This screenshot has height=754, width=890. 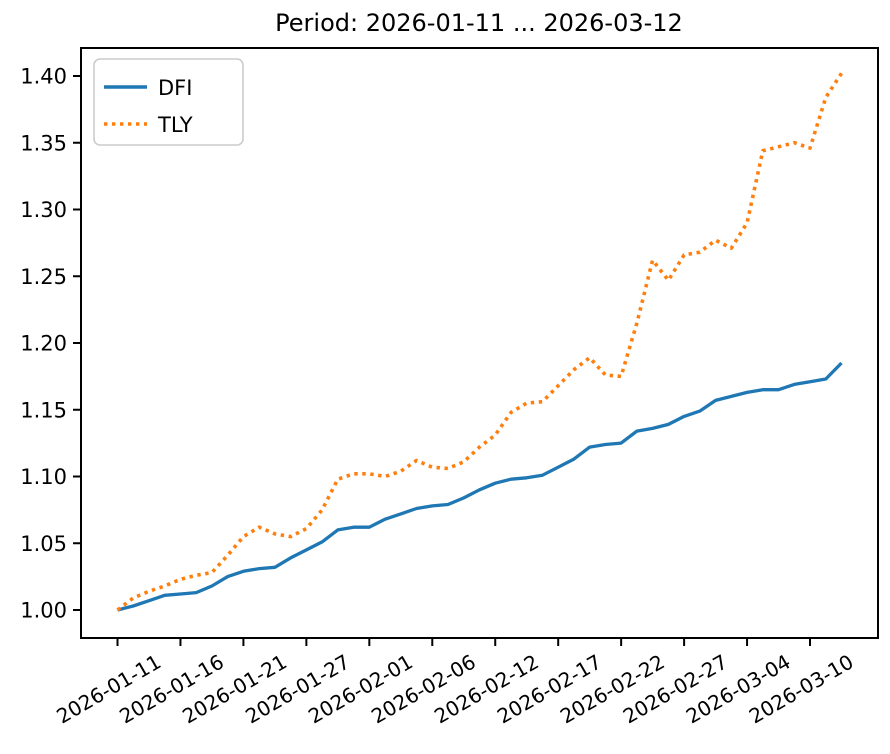 What do you see at coordinates (43, 477) in the screenshot?
I see `y-tick-label: 1.10` at bounding box center [43, 477].